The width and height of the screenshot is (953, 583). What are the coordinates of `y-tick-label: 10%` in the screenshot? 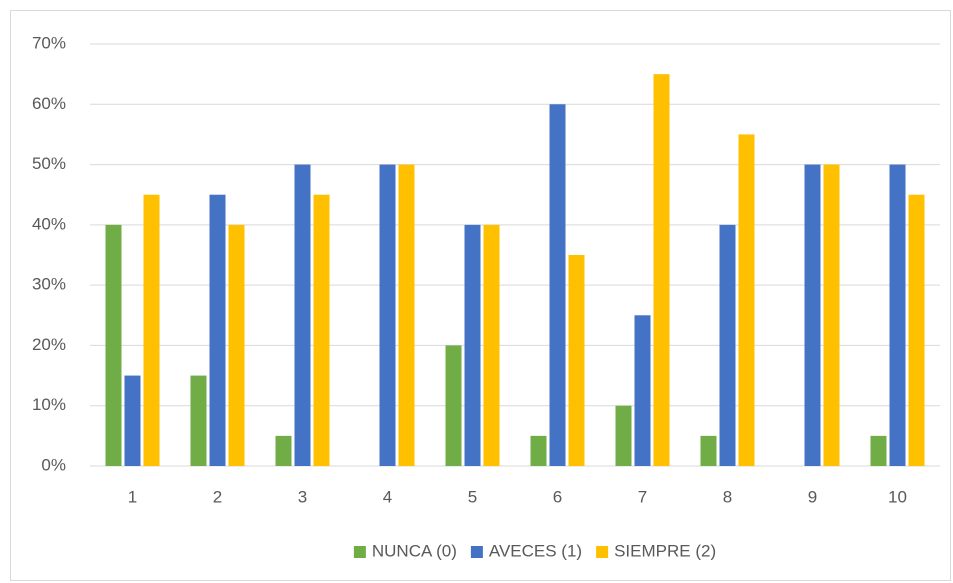 It's located at (49, 404).